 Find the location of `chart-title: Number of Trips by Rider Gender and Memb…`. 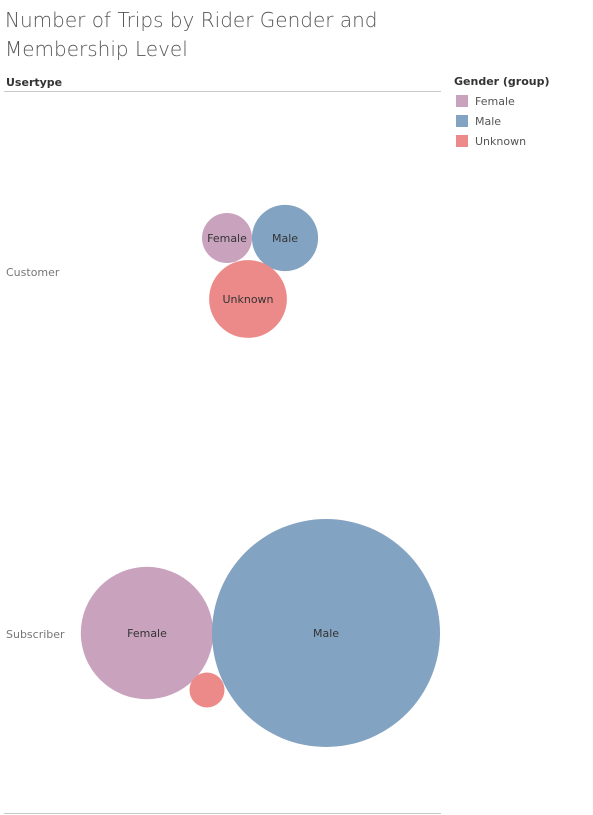

chart-title: Number of Trips by Rider Gender and Memb… is located at coordinates (191, 34).